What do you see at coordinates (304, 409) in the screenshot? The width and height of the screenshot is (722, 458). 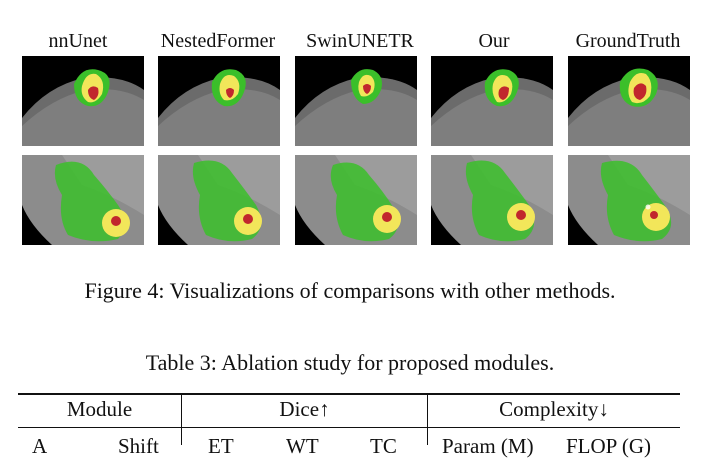 I see `table-header-dice: Dice↑` at bounding box center [304, 409].